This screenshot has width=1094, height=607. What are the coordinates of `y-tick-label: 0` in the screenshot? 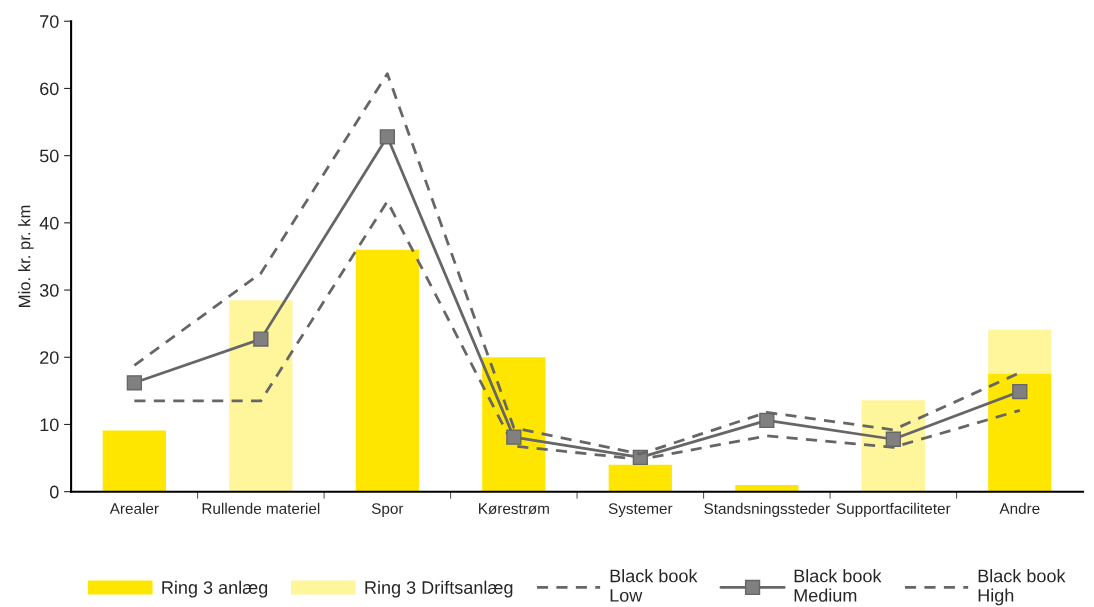 It's located at (54, 492).